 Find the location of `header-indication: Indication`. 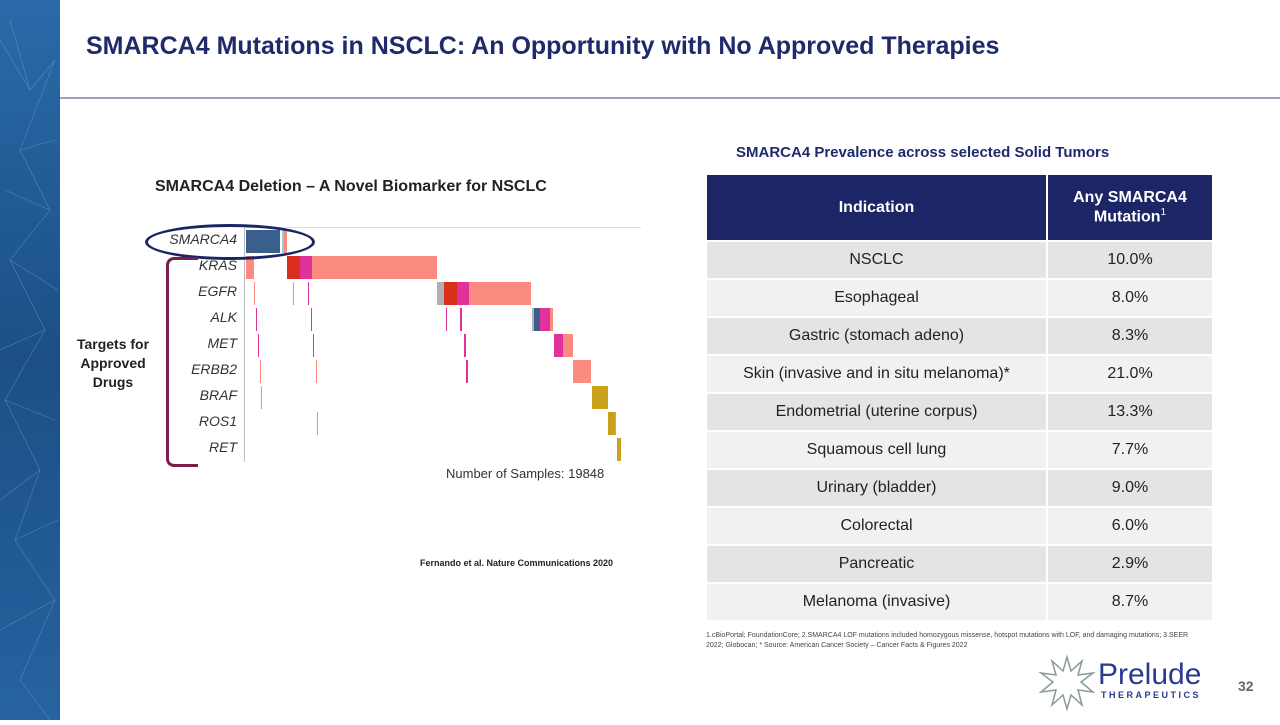

header-indication: Indication is located at coordinates (876, 207).